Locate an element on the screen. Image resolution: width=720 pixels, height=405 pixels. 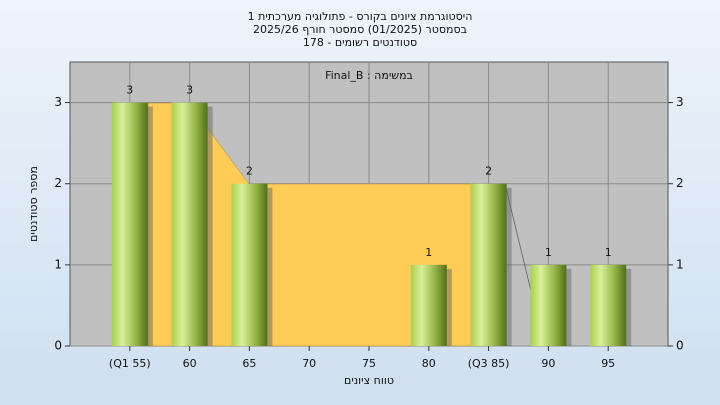
y2-tick-label: 2 is located at coordinates (680, 183).